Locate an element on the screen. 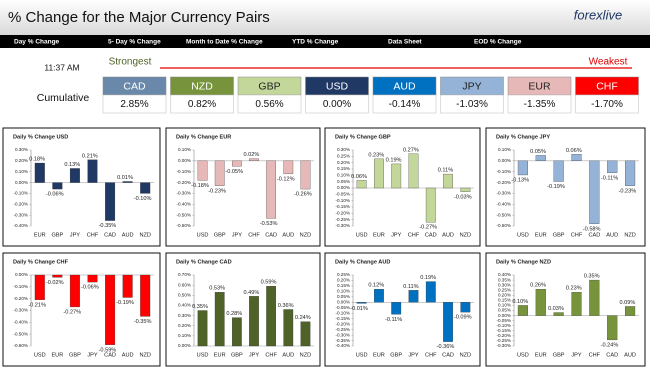 Image resolution: width=650 pixels, height=373 pixels. value-label: -0.19% is located at coordinates (125, 303).